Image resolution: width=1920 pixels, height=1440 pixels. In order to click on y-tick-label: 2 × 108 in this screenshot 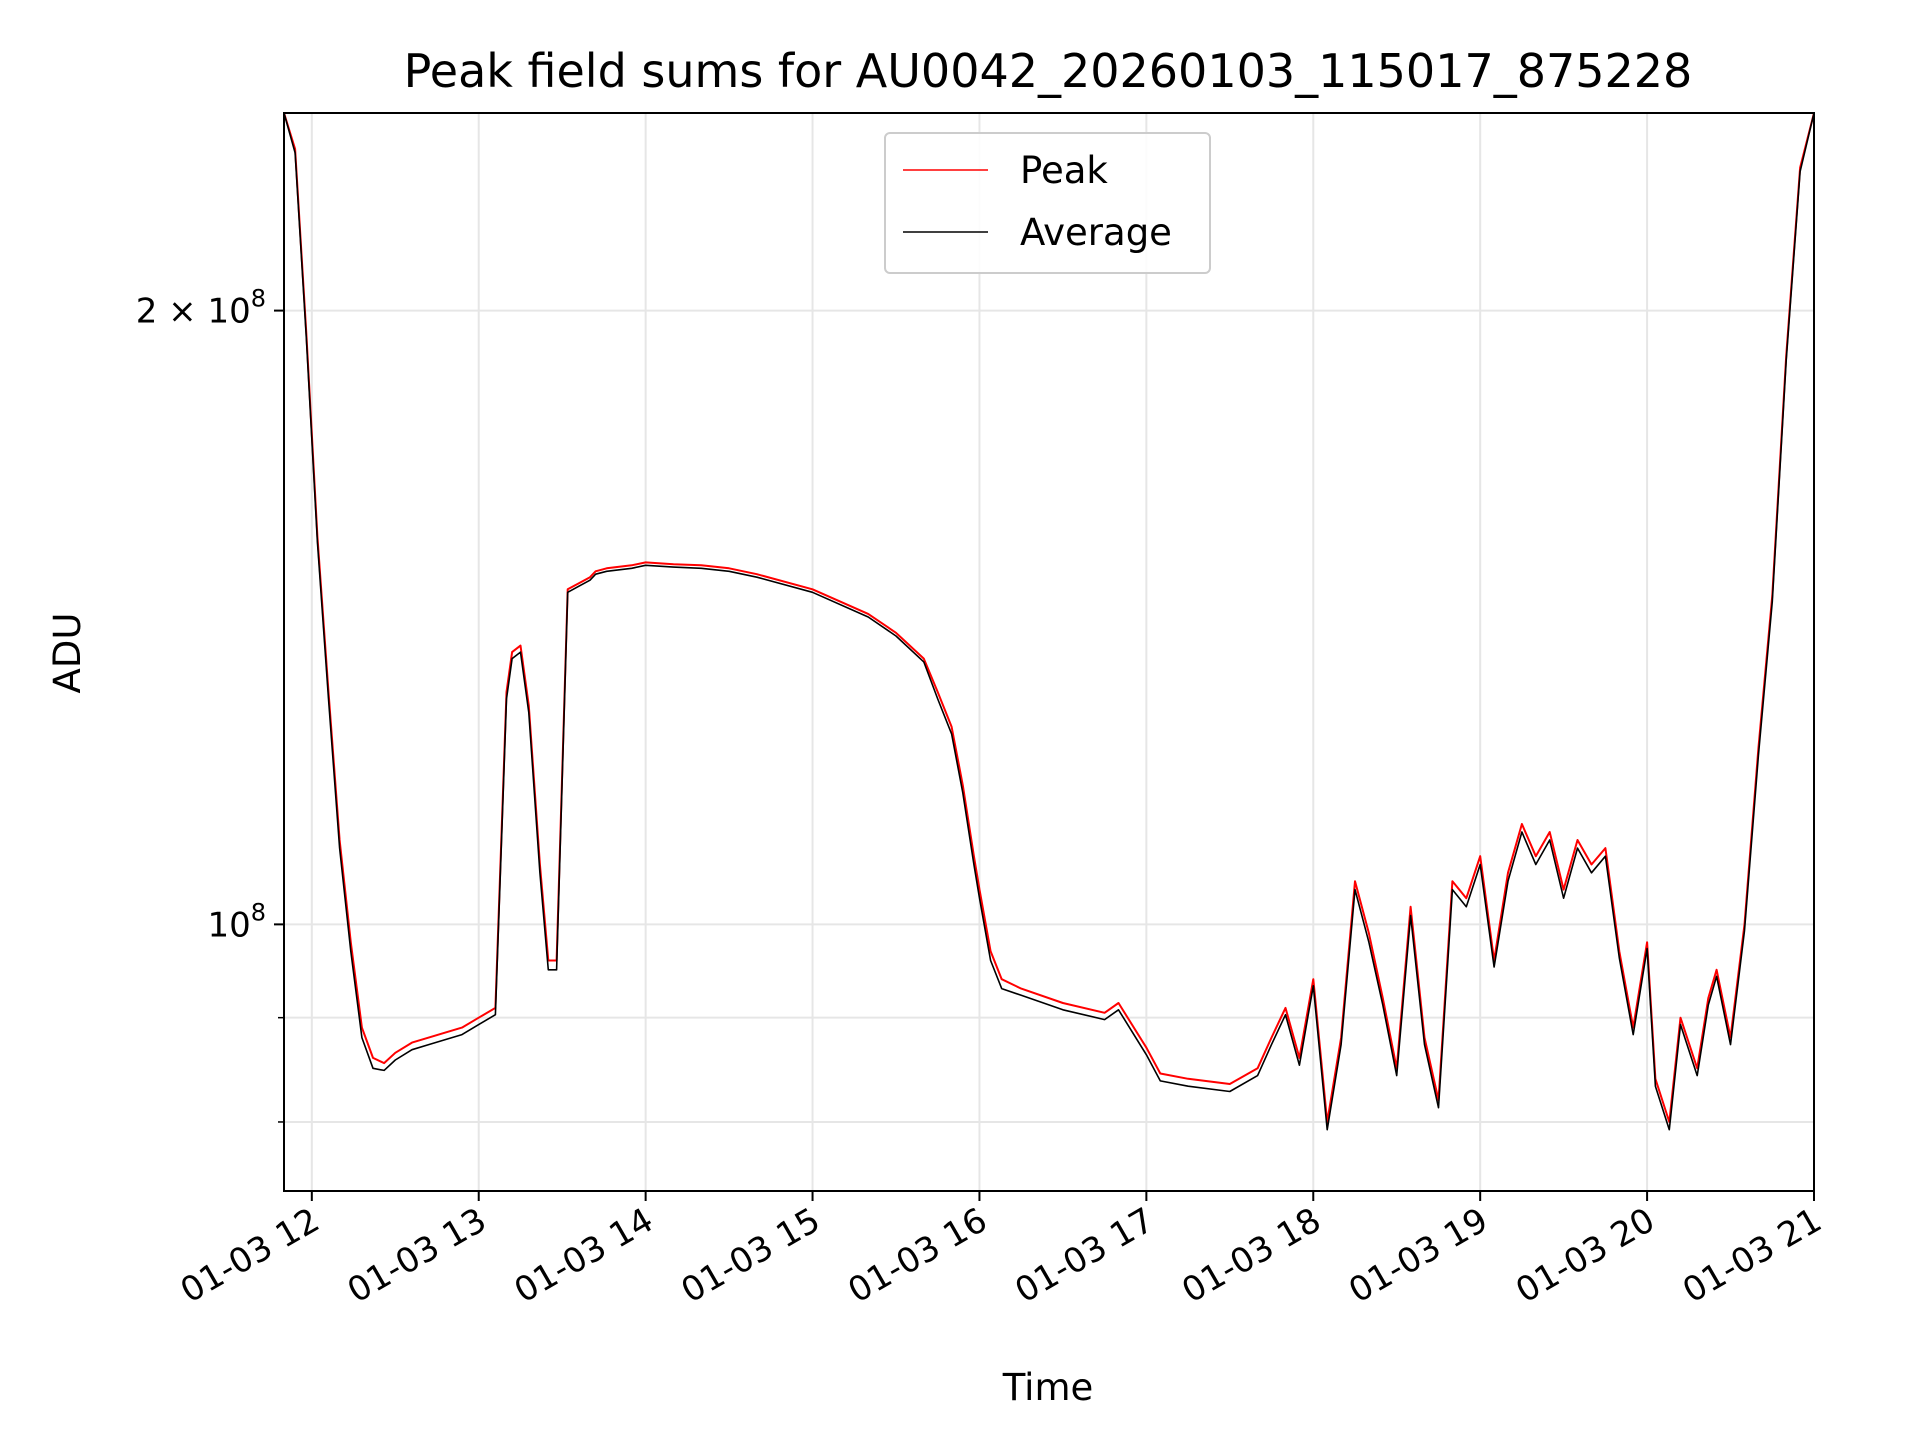, I will do `click(201, 308)`.